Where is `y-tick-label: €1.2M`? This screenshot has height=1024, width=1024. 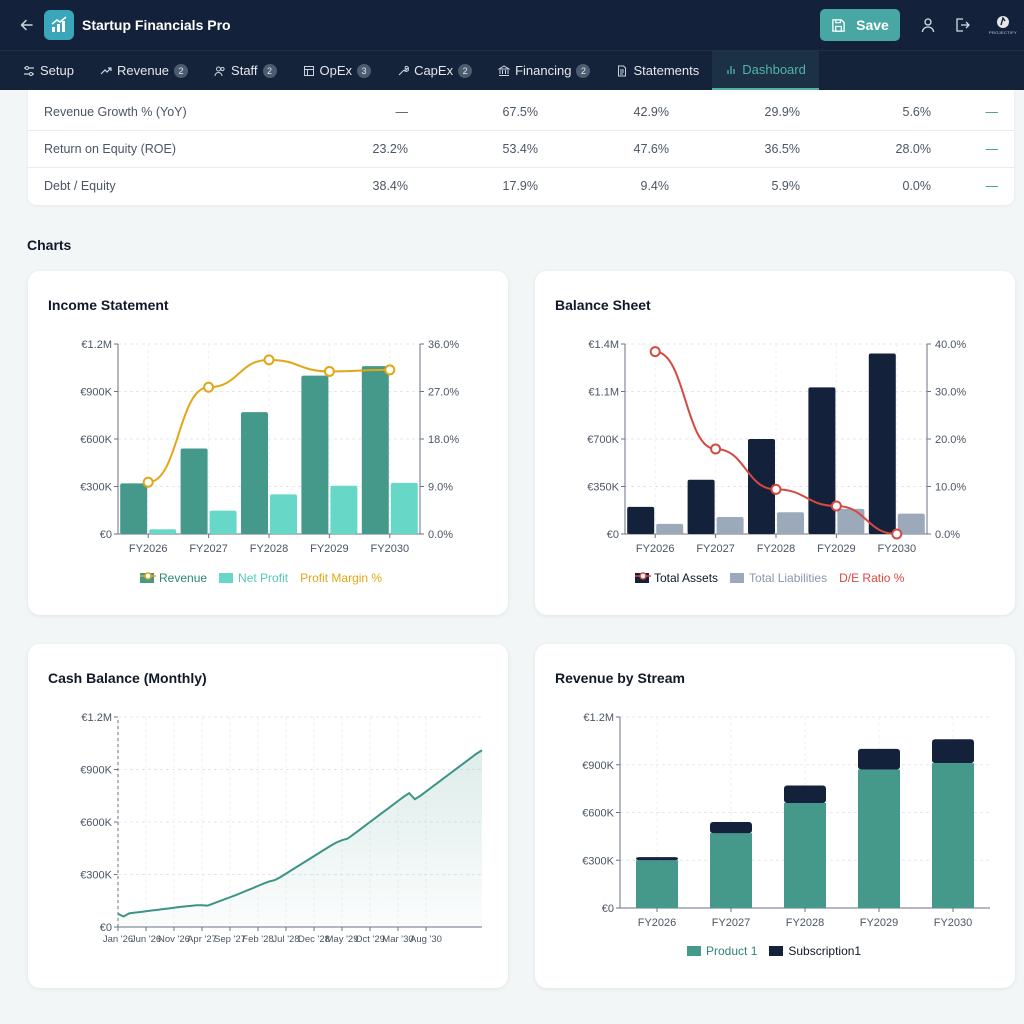 y-tick-label: €1.2M is located at coordinates (598, 718).